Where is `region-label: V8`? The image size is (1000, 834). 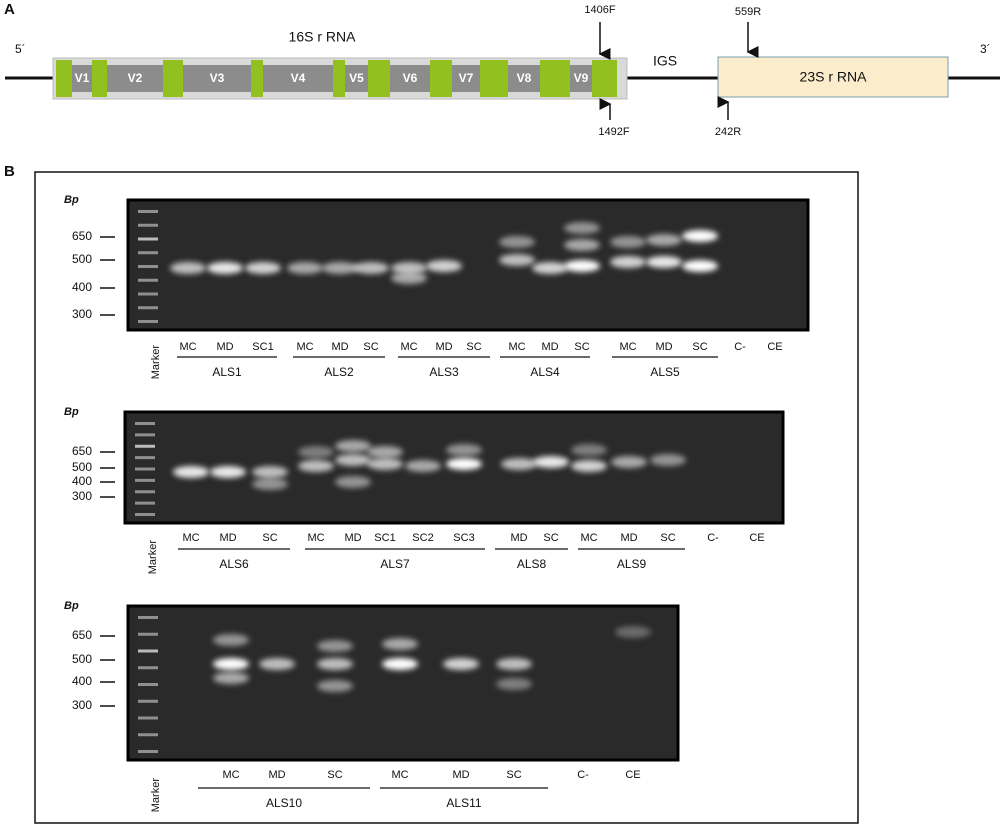 region-label: V8 is located at coordinates (524, 78).